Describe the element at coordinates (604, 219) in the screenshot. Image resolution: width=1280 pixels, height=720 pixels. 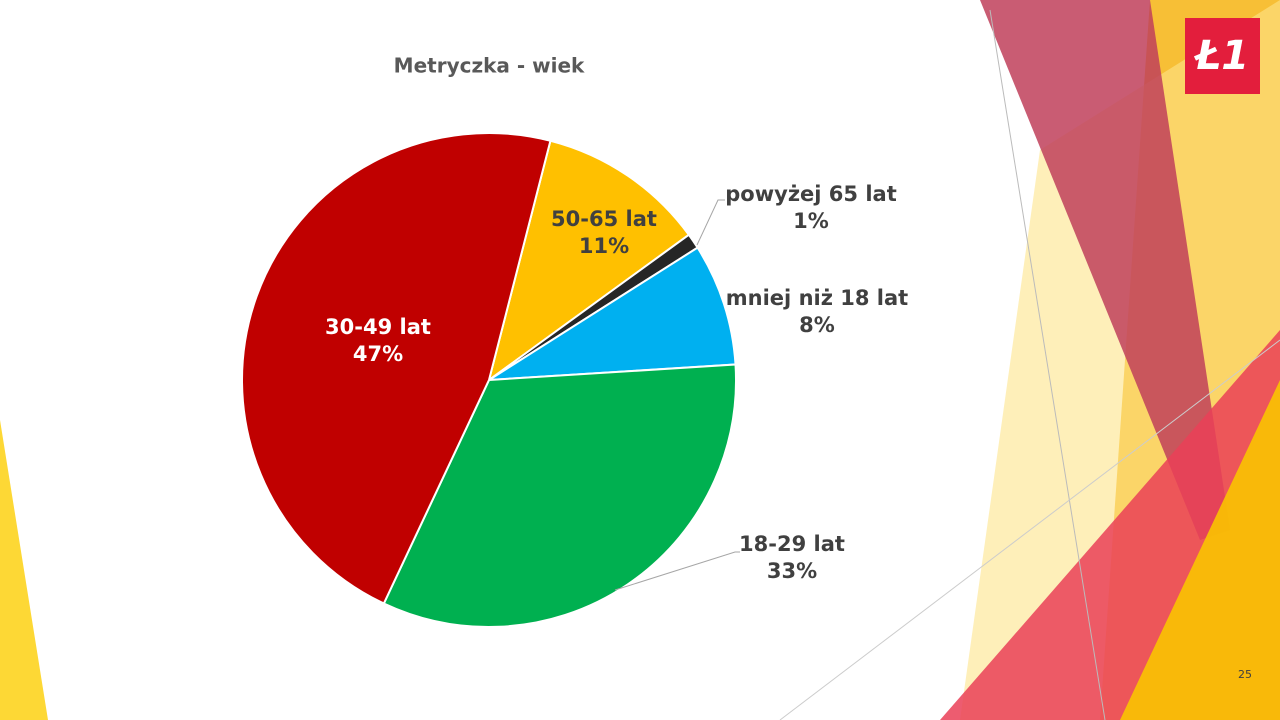
I see `category-label: 50-65 lat` at that location.